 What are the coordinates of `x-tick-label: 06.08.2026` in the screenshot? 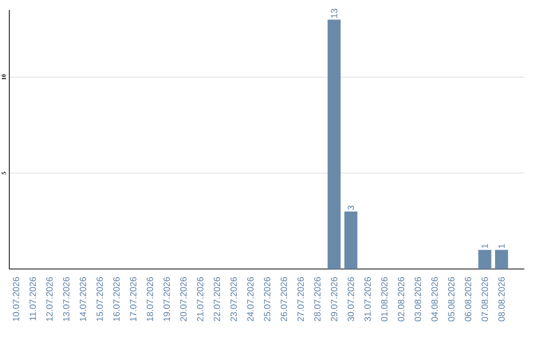 It's located at (468, 299).